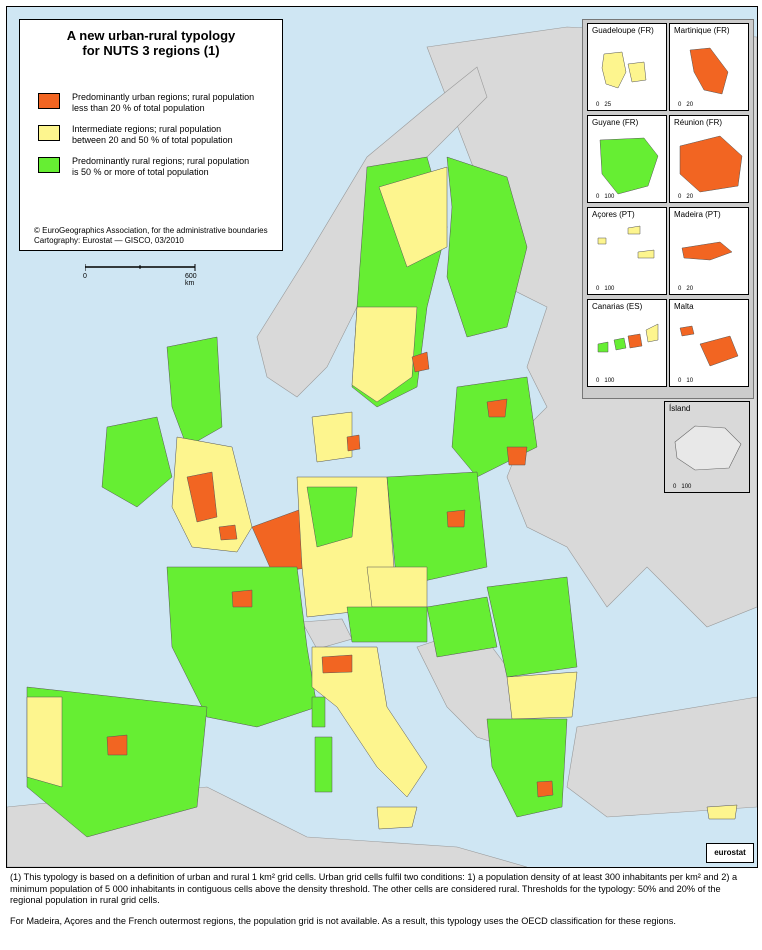  What do you see at coordinates (627, 251) in the screenshot?
I see `inset-acores: Açores (PT) 0 100` at bounding box center [627, 251].